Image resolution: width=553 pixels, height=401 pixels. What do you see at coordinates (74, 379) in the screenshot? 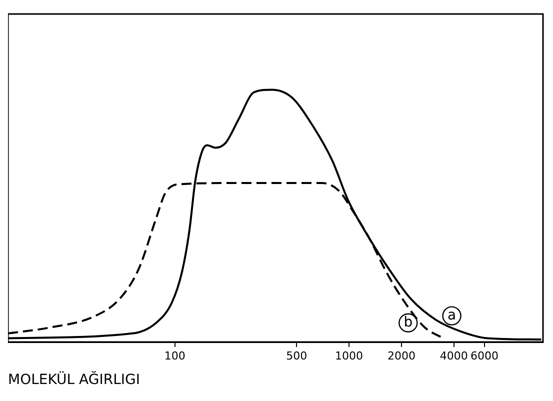
I see `x-axis-title: MOLEKÜL AĞIRLIGI` at bounding box center [74, 379].